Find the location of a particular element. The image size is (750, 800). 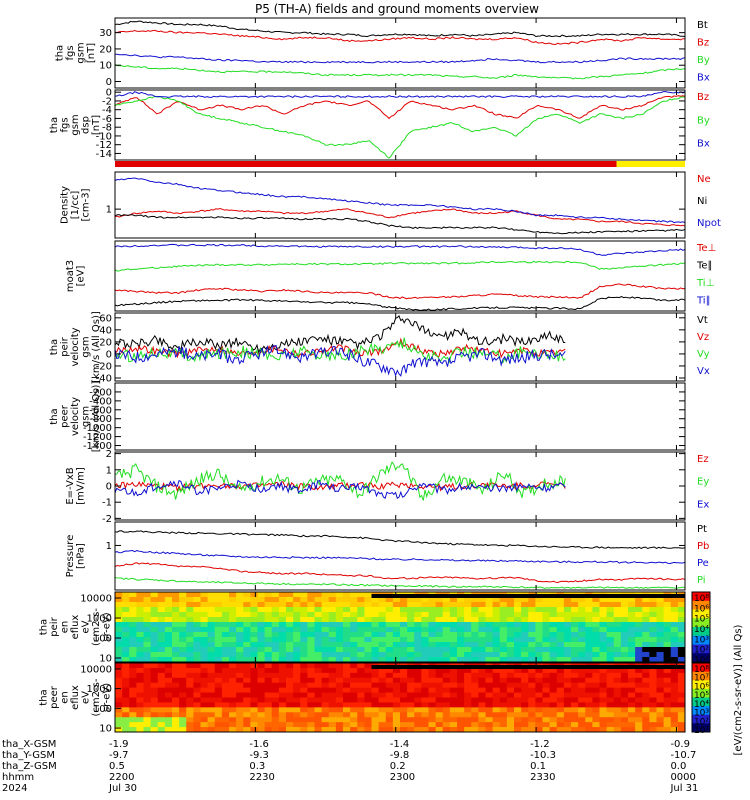

panel-5: -200-400-600-800-1000-1200-1400 is located at coordinates (384, 417).